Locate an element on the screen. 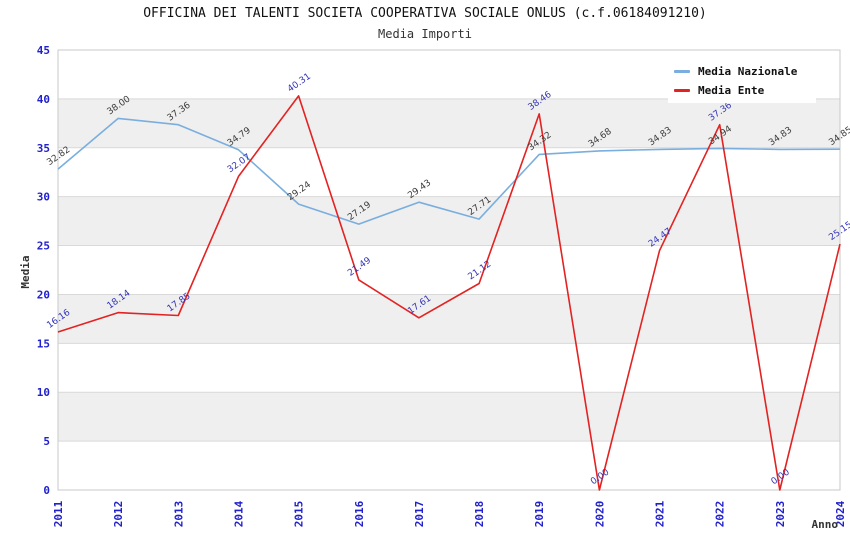  x-tick-label: 2022 is located at coordinates (720, 514).